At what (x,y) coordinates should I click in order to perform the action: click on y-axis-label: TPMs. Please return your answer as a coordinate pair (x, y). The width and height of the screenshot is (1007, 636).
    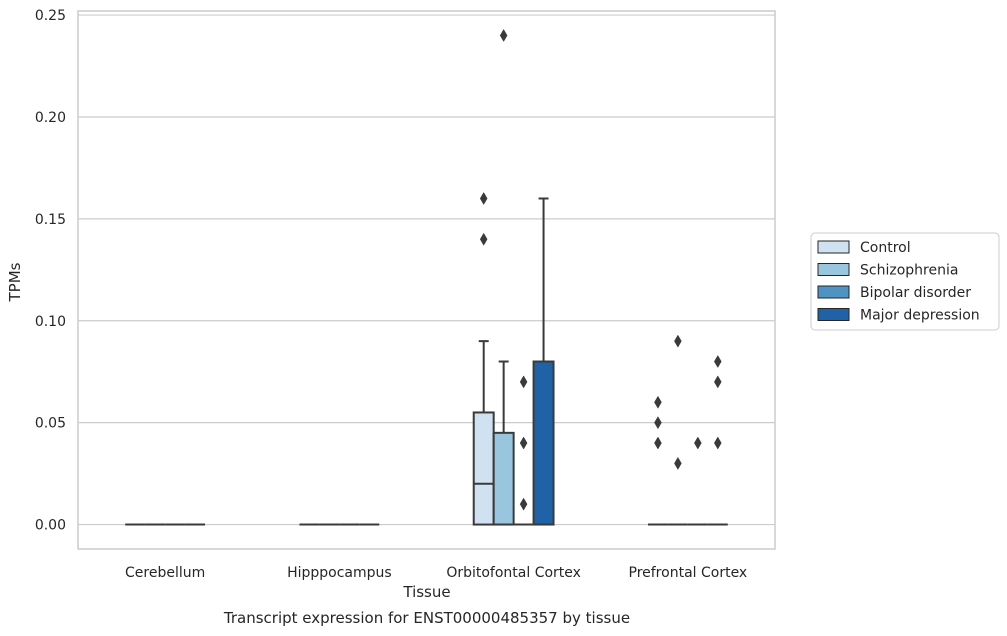
    Looking at the image, I should click on (15, 282).